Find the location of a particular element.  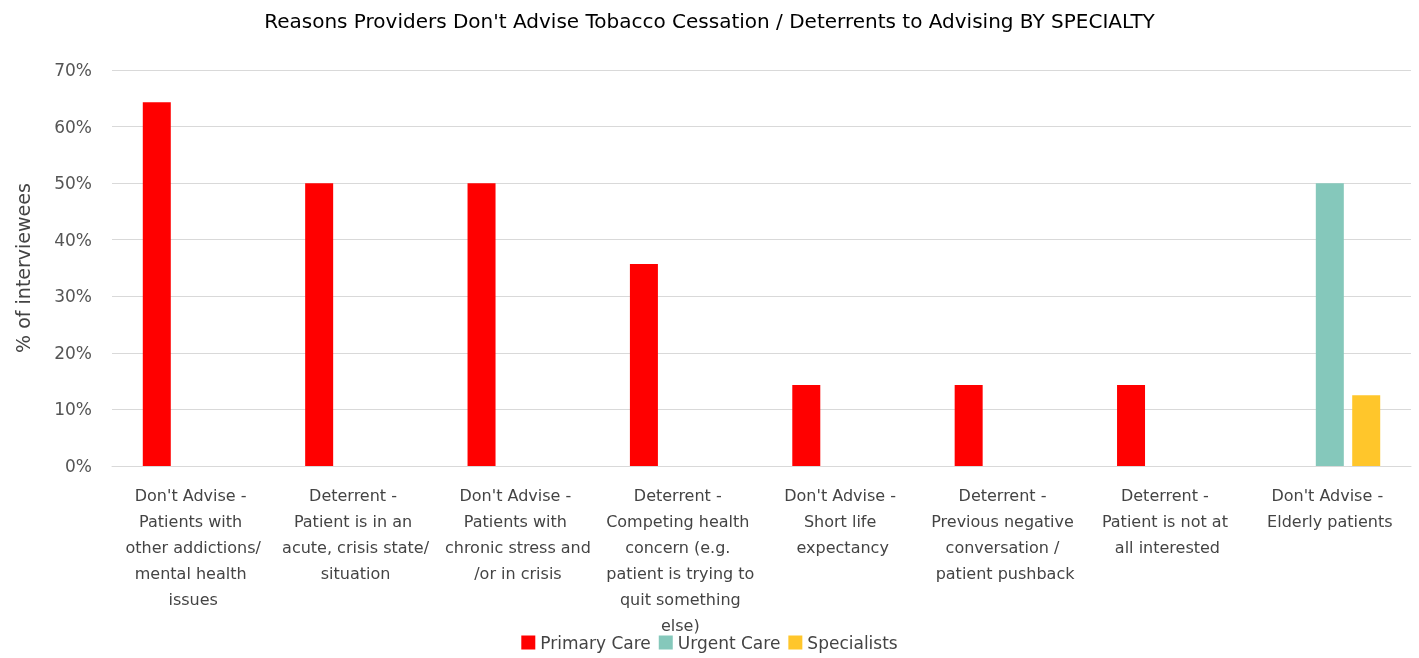

x-tick-label: Deterrent - Patient is not at all interested is located at coordinates (1167, 521).